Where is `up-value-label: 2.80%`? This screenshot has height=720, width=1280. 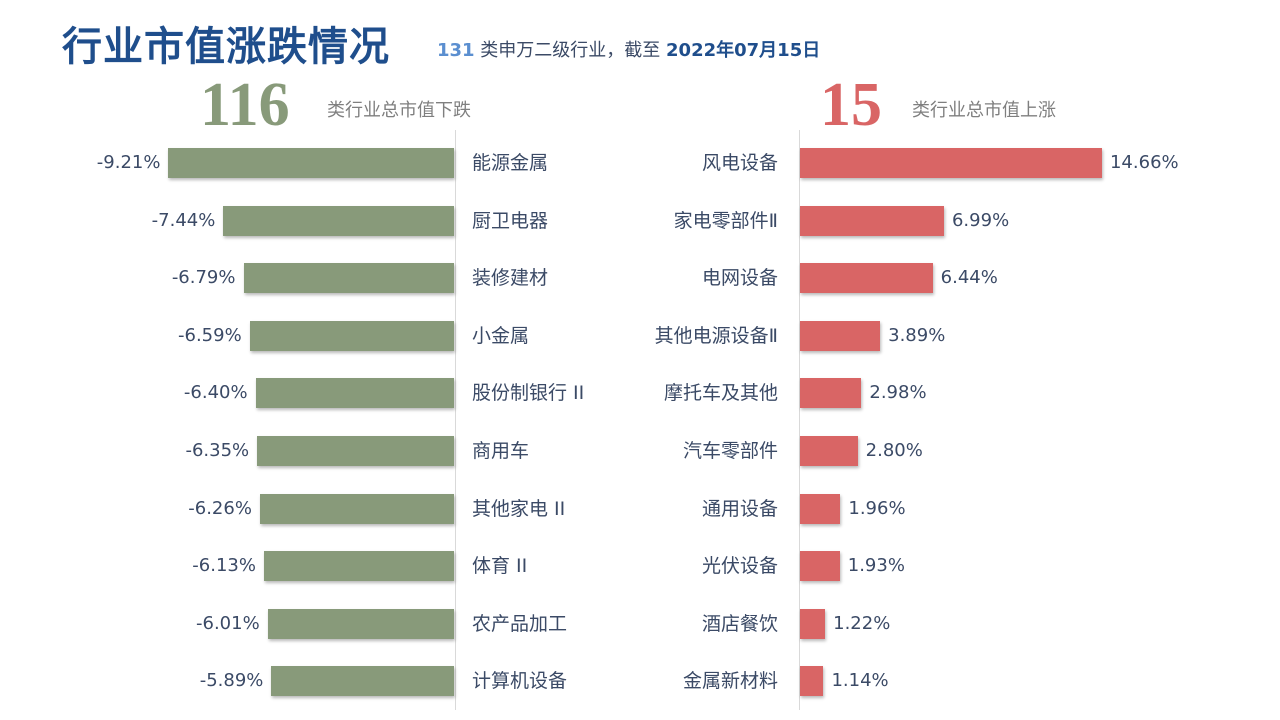 up-value-label: 2.80% is located at coordinates (894, 450).